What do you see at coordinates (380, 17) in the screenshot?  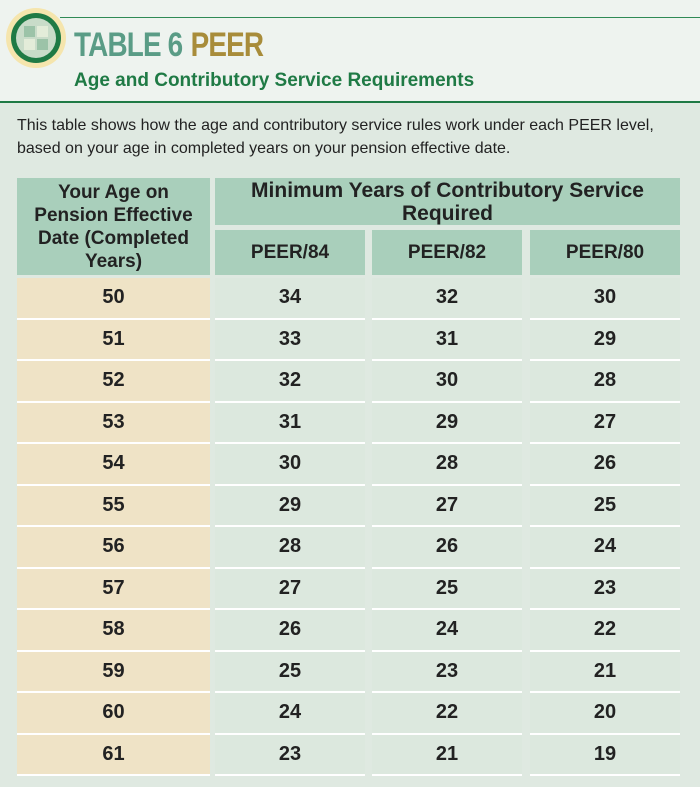 I see `rule` at bounding box center [380, 17].